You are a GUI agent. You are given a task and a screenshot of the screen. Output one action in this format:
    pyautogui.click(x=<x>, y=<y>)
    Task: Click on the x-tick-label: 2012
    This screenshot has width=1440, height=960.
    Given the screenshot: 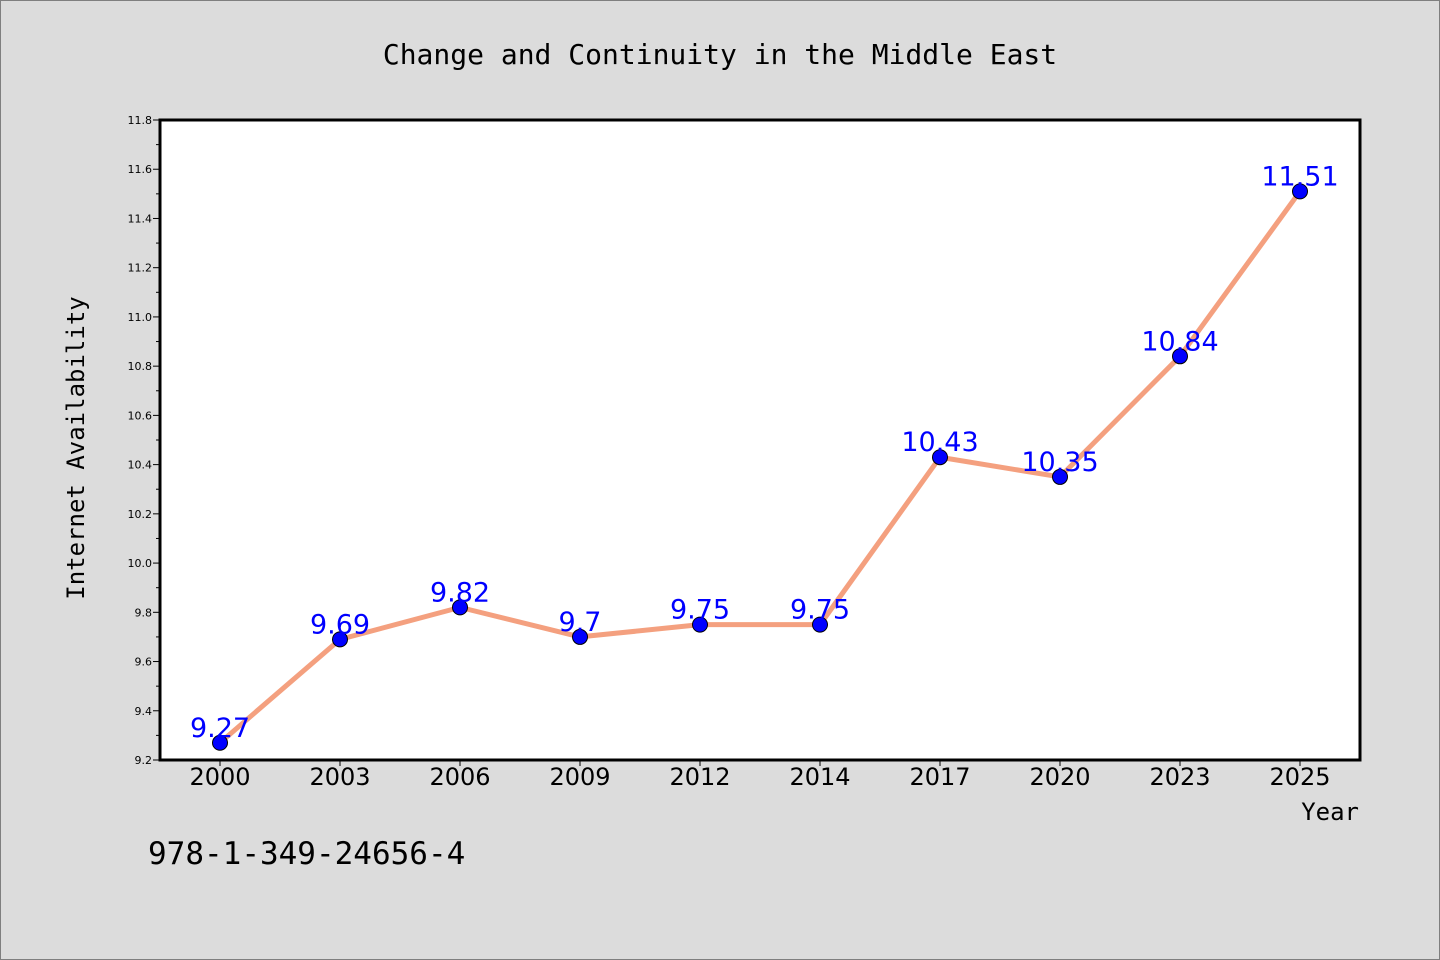 What is the action you would take?
    pyautogui.click(x=699, y=777)
    